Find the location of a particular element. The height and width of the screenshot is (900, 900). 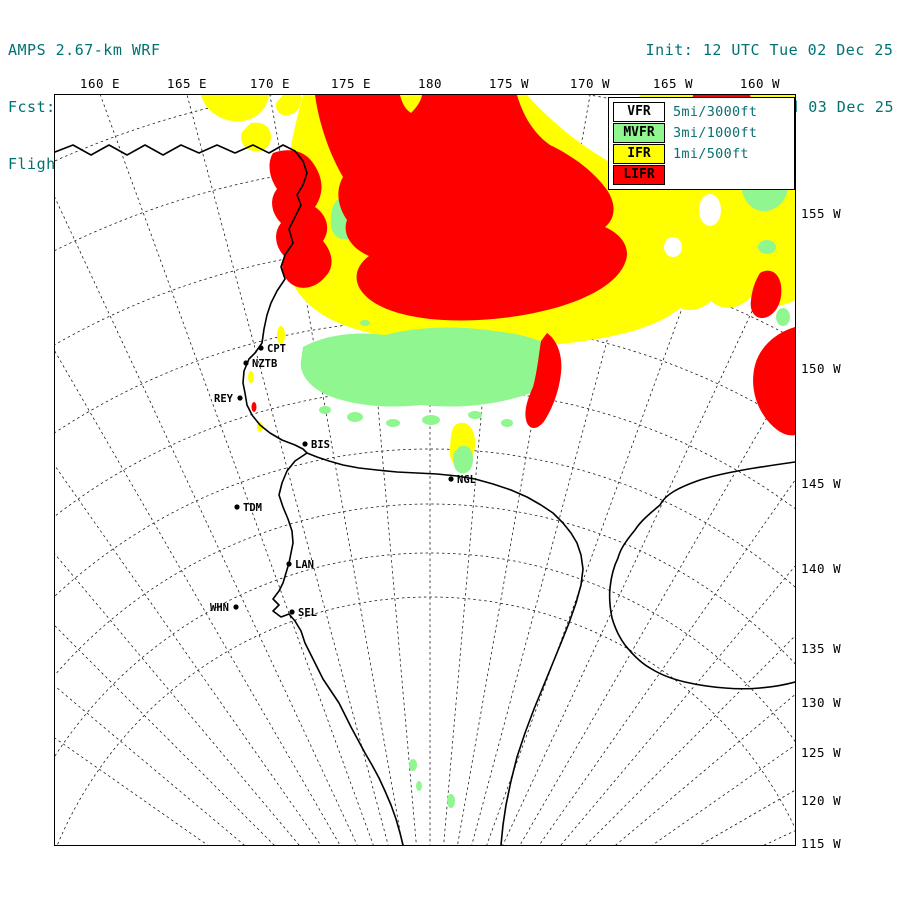

legend-swatch-lifr: LIFR is located at coordinates (639, 175).